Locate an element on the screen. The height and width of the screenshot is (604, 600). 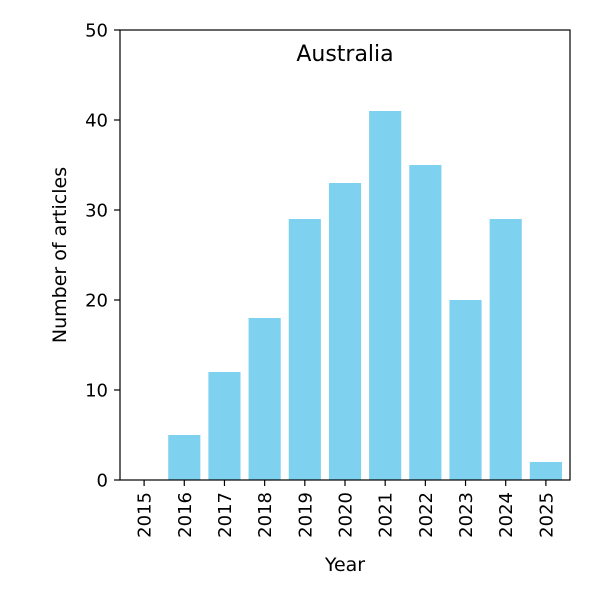
x-tick-label: 2020 is located at coordinates (346, 515).